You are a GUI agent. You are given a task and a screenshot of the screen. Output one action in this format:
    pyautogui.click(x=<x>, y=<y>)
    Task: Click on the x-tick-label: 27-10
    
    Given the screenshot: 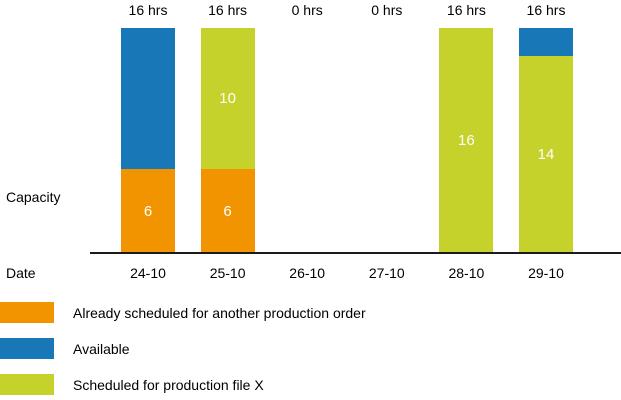 What is the action you would take?
    pyautogui.click(x=386, y=273)
    